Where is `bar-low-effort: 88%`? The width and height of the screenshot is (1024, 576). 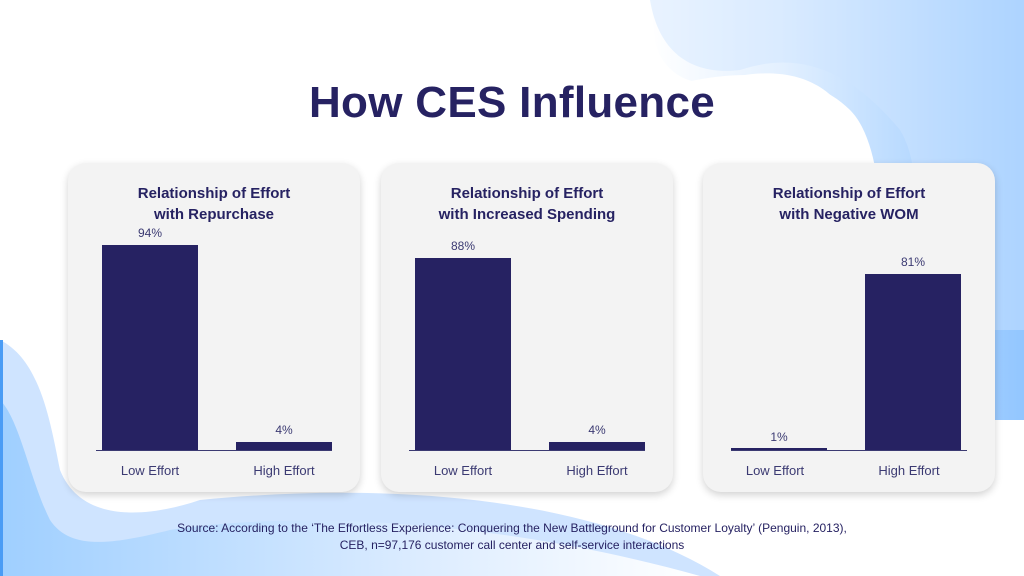 bar-low-effort: 88% is located at coordinates (463, 337).